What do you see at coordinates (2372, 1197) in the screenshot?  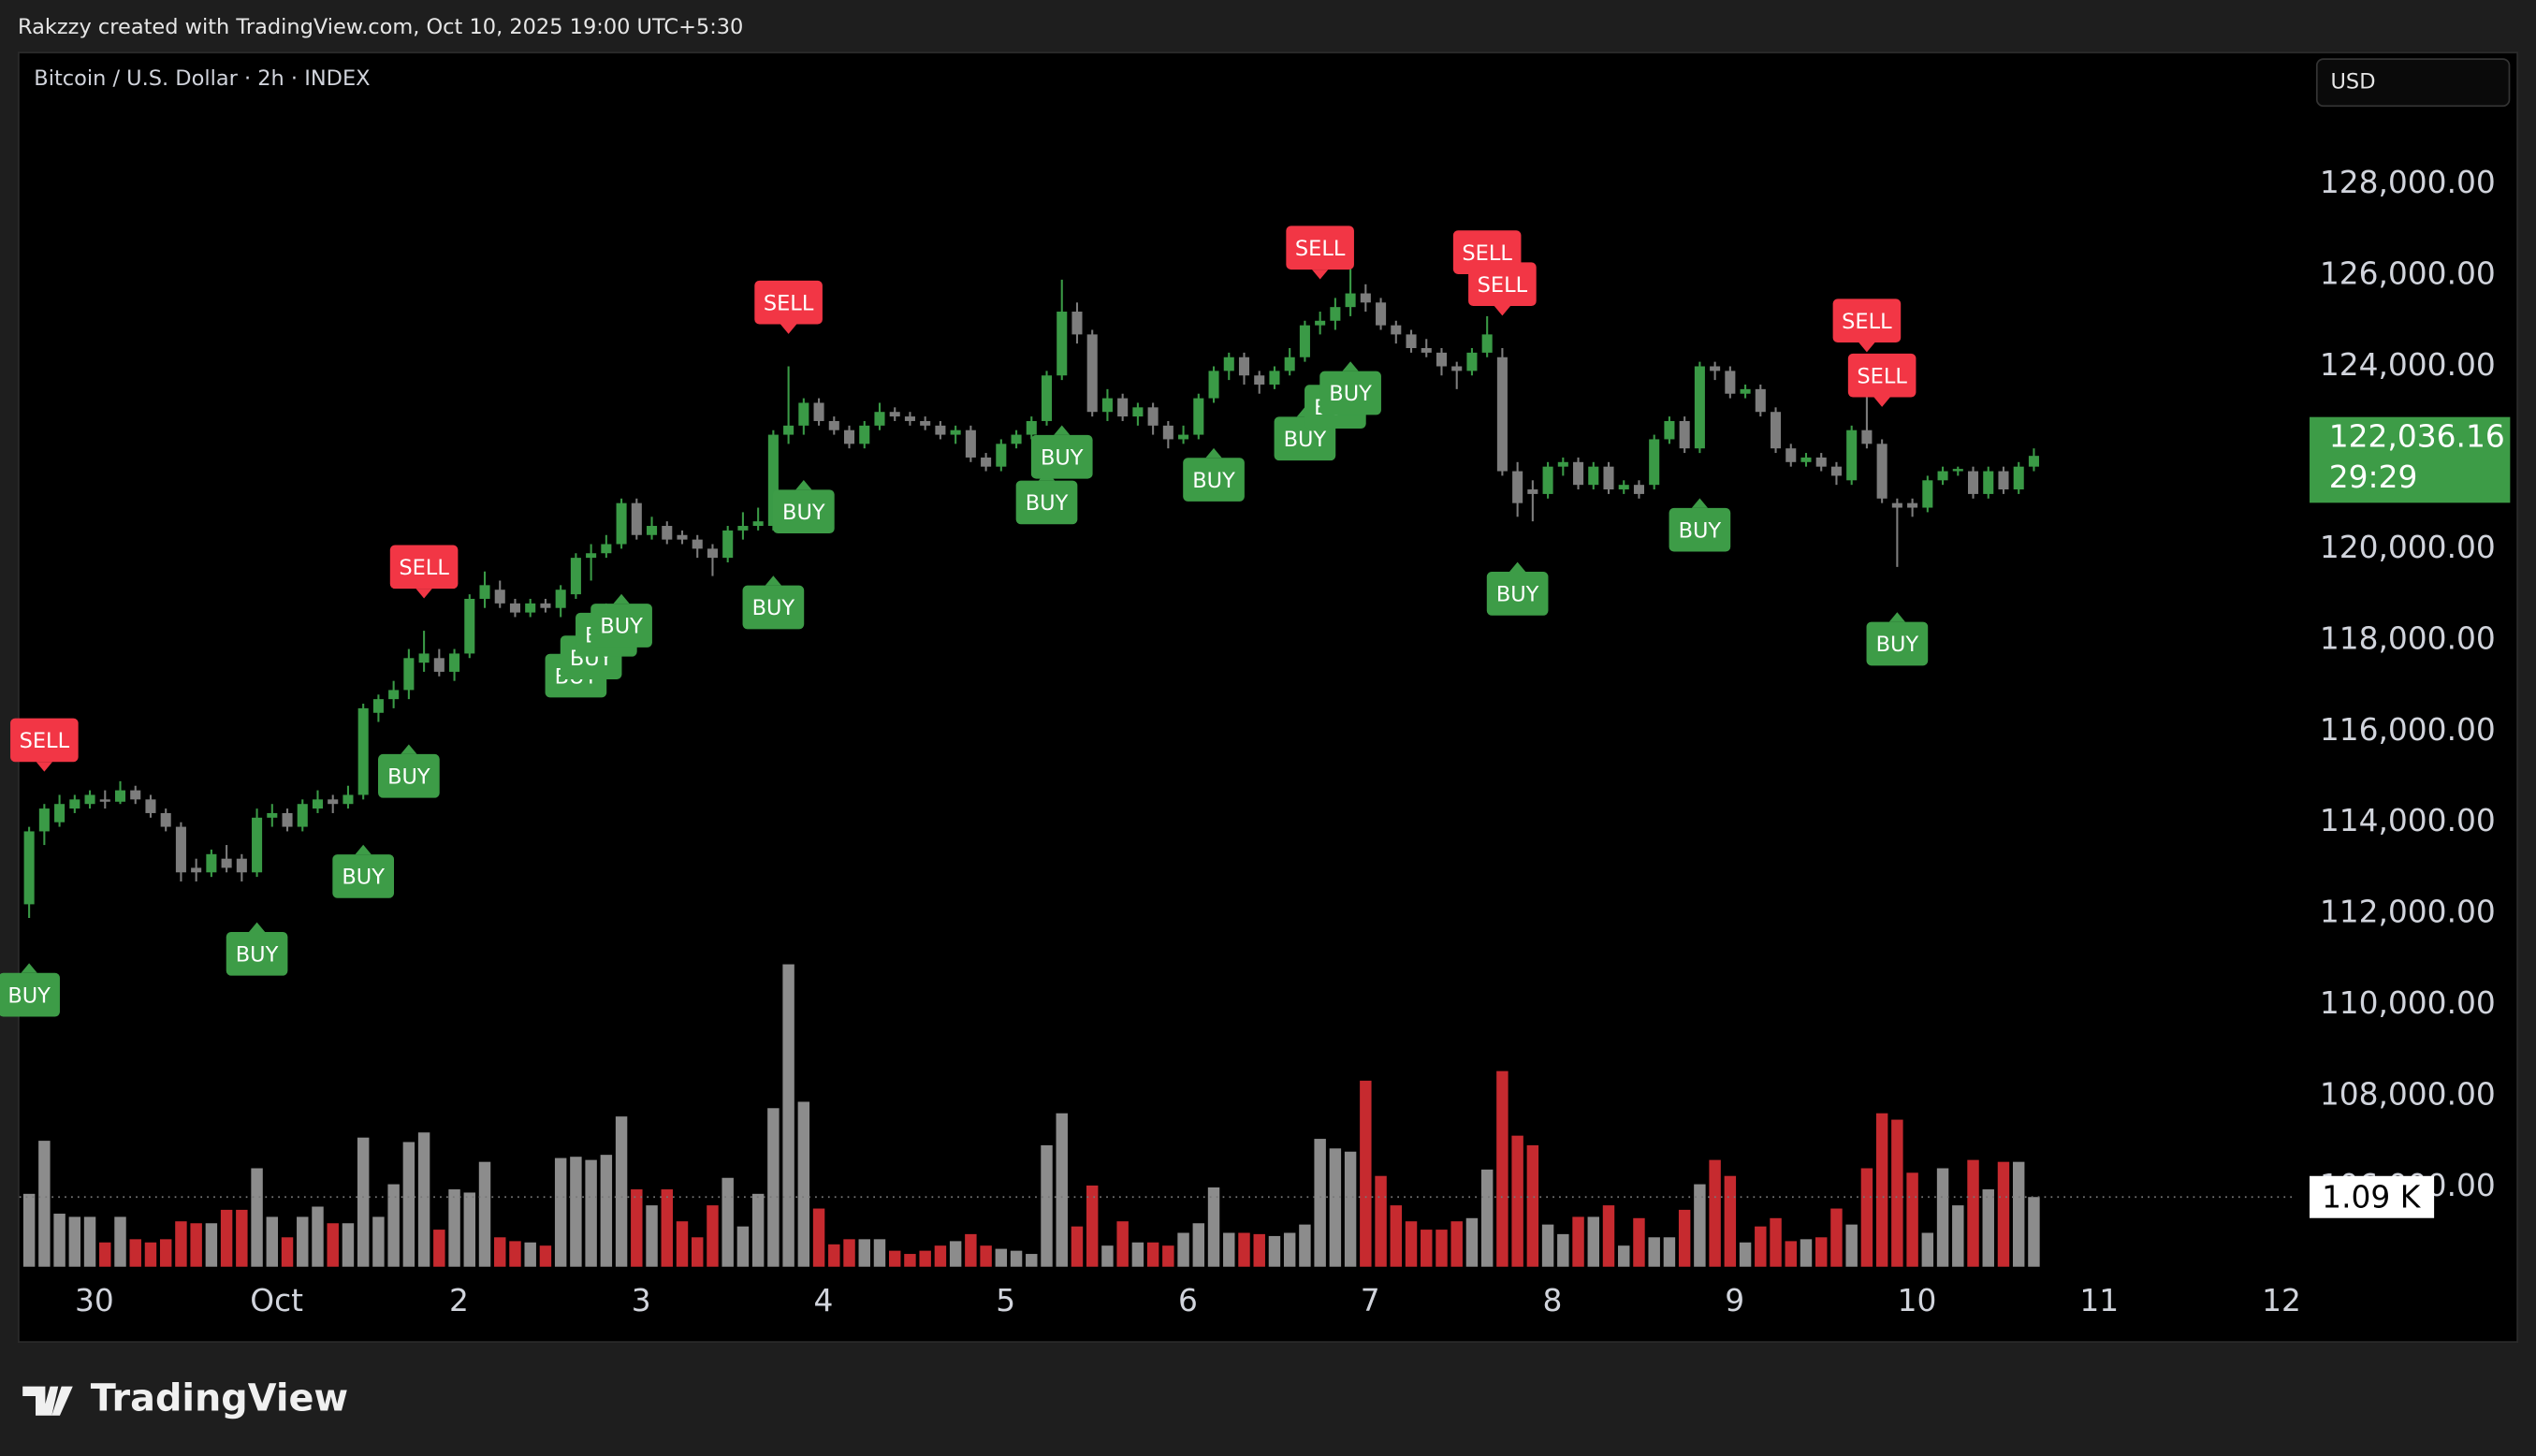 I see `volume-badge-label: 1.09 K` at bounding box center [2372, 1197].